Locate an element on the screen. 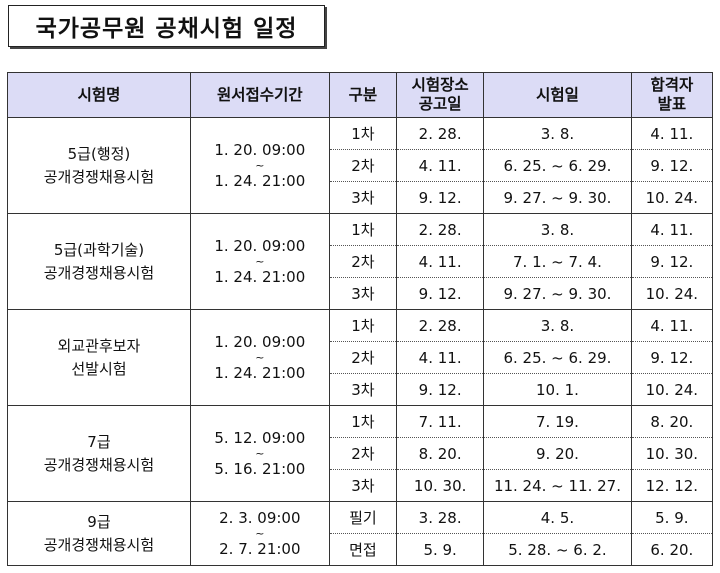 The image size is (720, 573). exam-date: 7. 19. is located at coordinates (557, 421).